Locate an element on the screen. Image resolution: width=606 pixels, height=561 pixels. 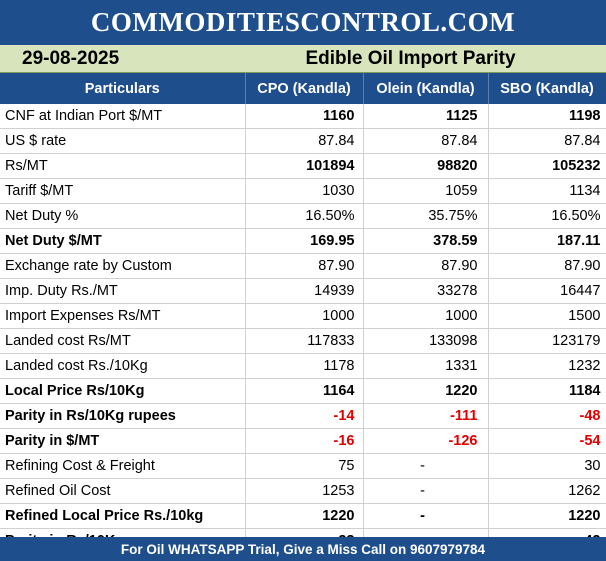
table-row: Landed cost Rs/MT 117833 133098 123179 is located at coordinates (303, 341).